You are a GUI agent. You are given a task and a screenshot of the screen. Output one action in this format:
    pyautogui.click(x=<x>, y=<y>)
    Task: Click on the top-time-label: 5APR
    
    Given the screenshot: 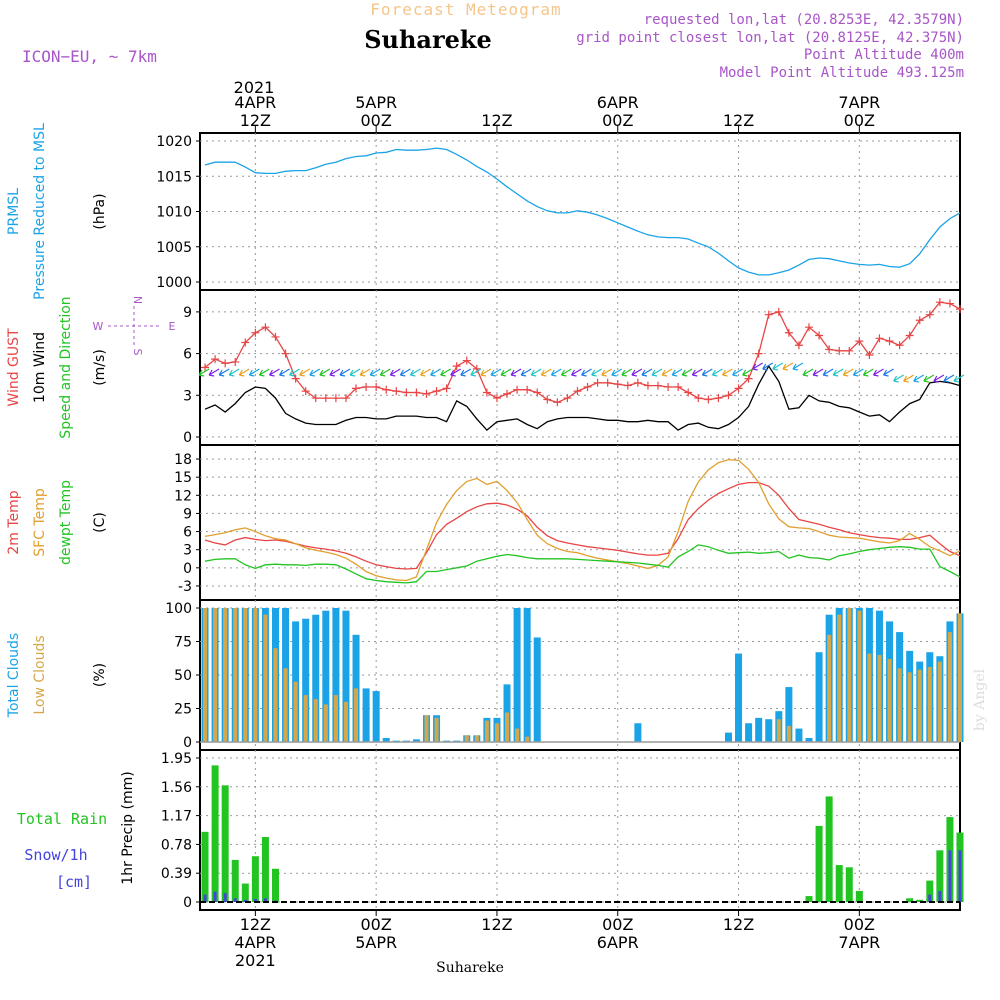 What is the action you would take?
    pyautogui.click(x=376, y=102)
    